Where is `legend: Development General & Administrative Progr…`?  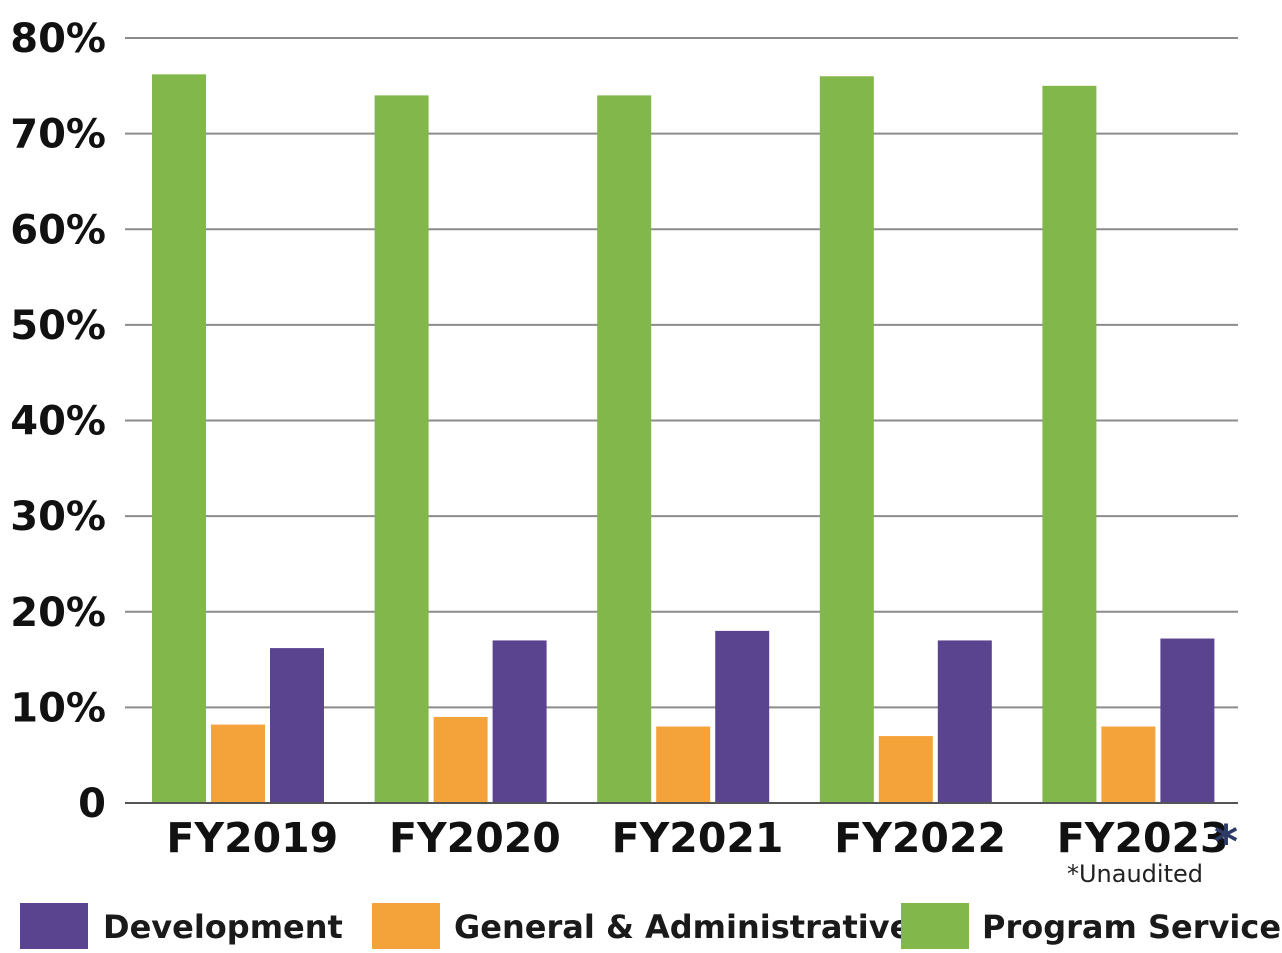
legend: Development General & Administrative Progr… is located at coordinates (651, 926).